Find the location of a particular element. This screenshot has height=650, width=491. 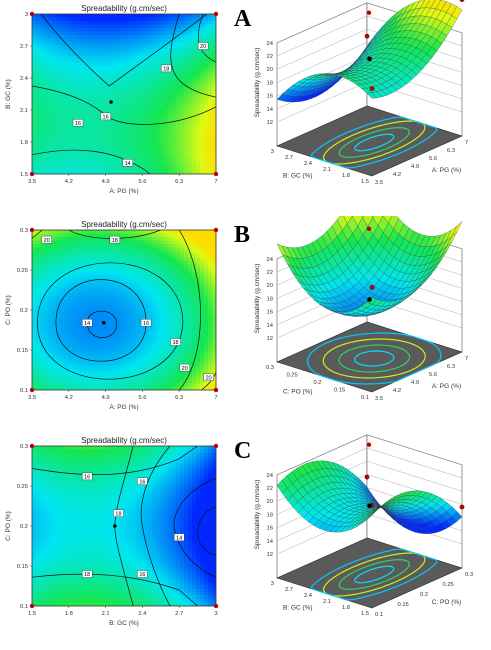

surface-y-tick-label: 2.1 is located at coordinates (327, 170).